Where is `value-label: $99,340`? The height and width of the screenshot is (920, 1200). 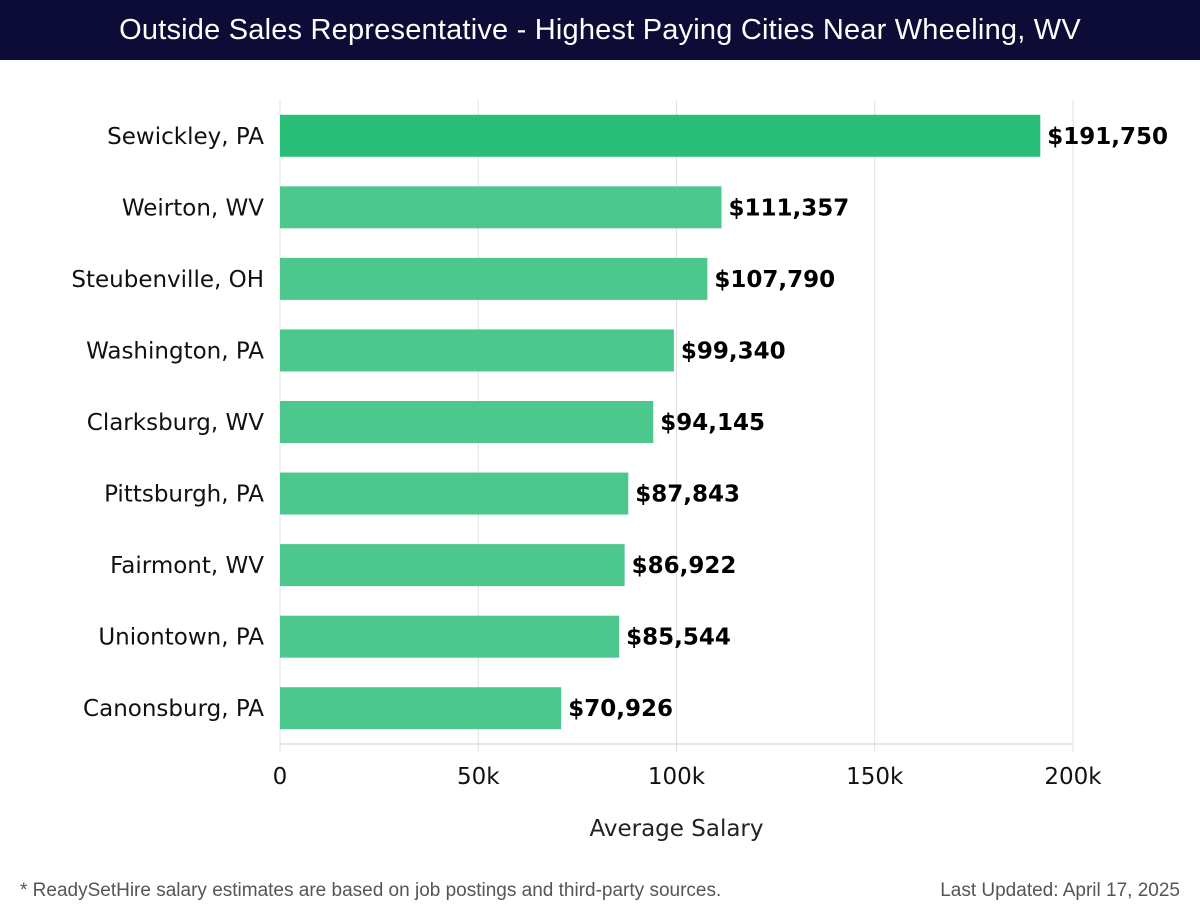 value-label: $99,340 is located at coordinates (733, 351).